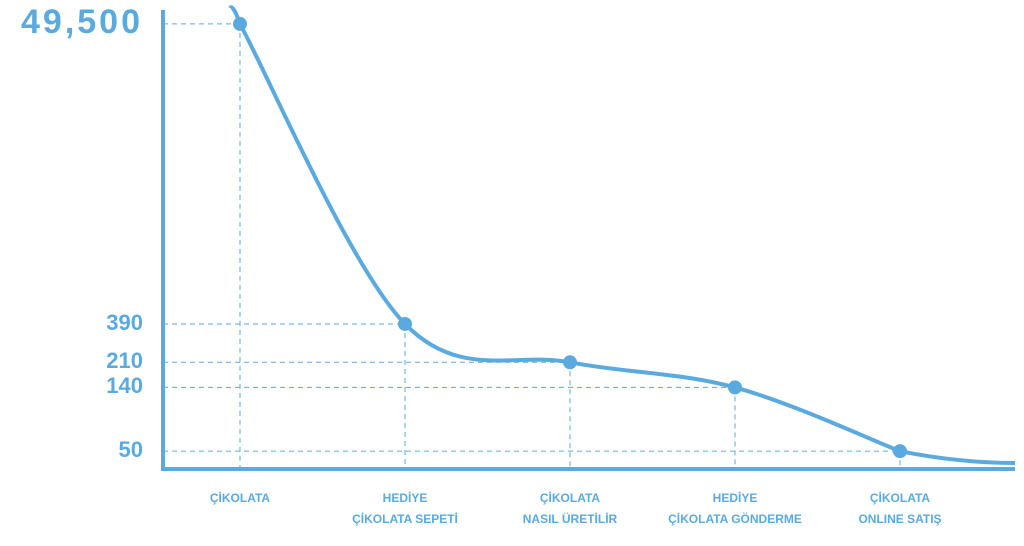 The image size is (1024, 546). I want to click on x-tick-label: HEDİYE ÇİKOLATA SEPETİ, so click(405, 508).